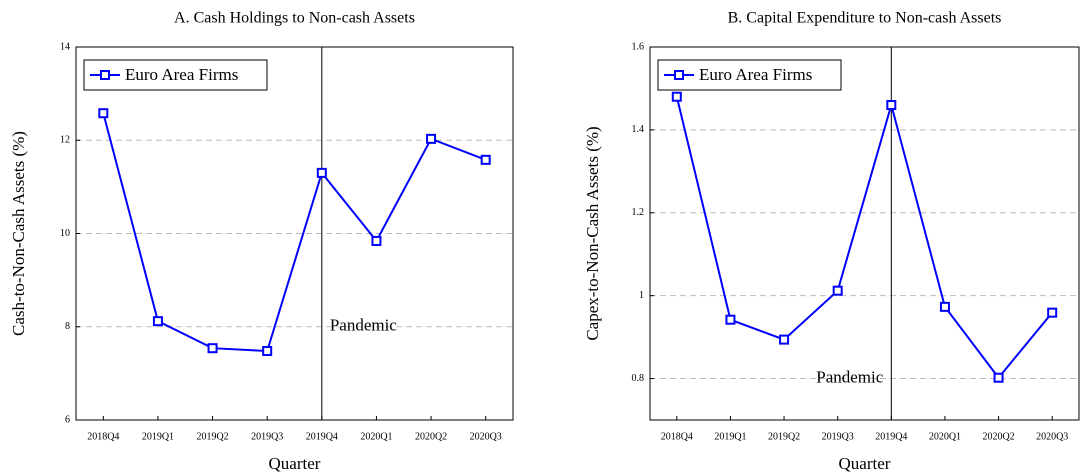  What do you see at coordinates (294, 18) in the screenshot?
I see `chart-title: A. Cash Holdings to Non-cash Assets` at bounding box center [294, 18].